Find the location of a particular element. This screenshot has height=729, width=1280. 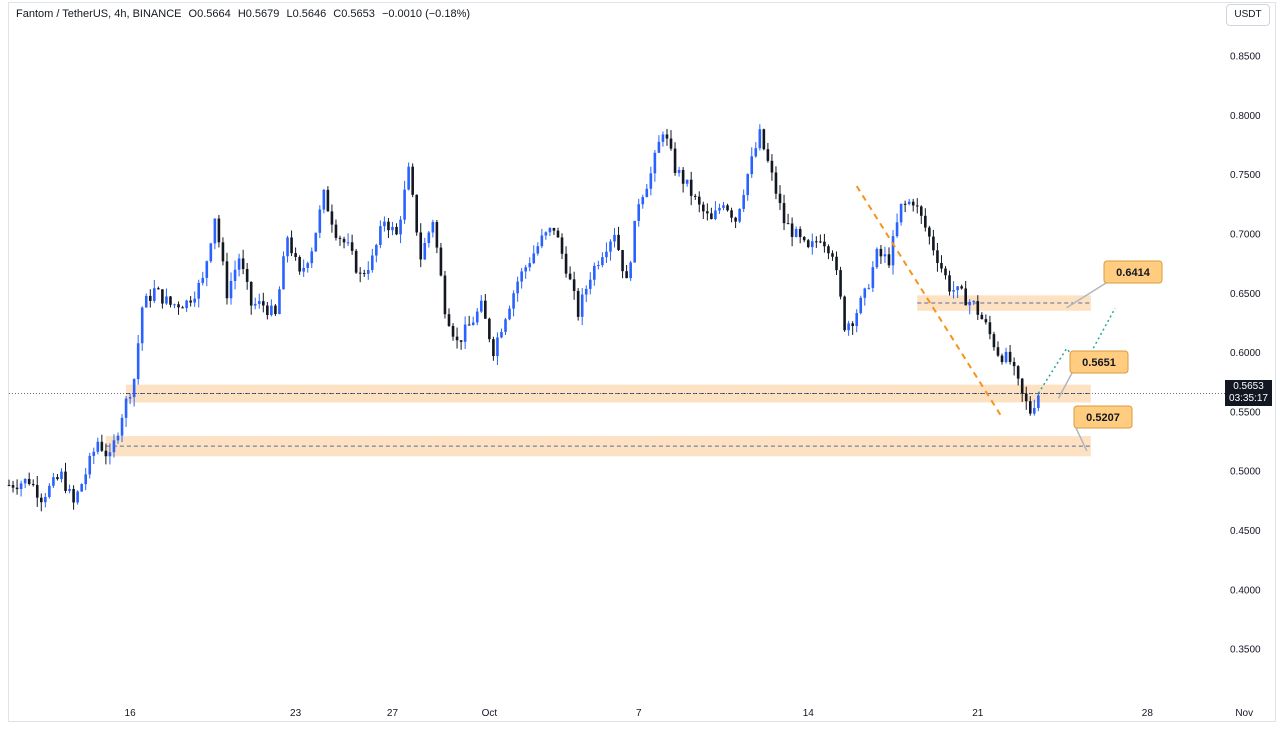

callout-pointer is located at coordinates (1081, 439).